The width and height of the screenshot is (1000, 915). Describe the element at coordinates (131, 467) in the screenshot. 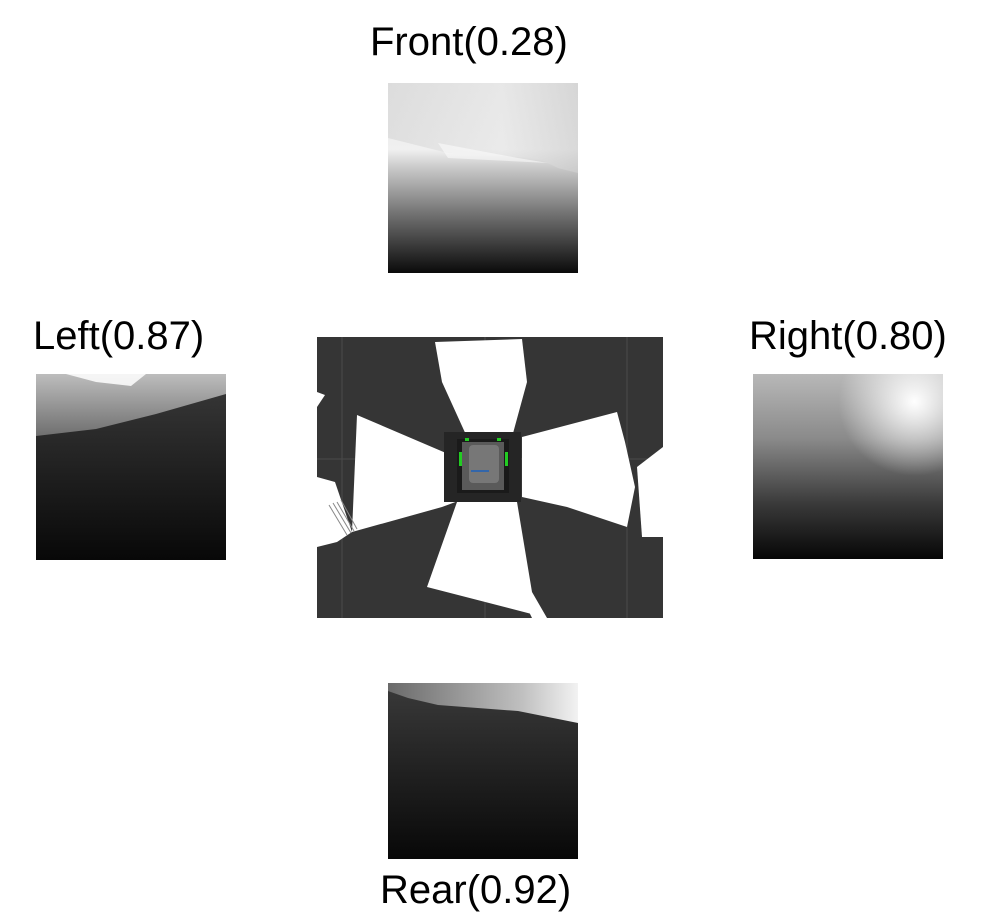

I see `left-depth-image` at that location.